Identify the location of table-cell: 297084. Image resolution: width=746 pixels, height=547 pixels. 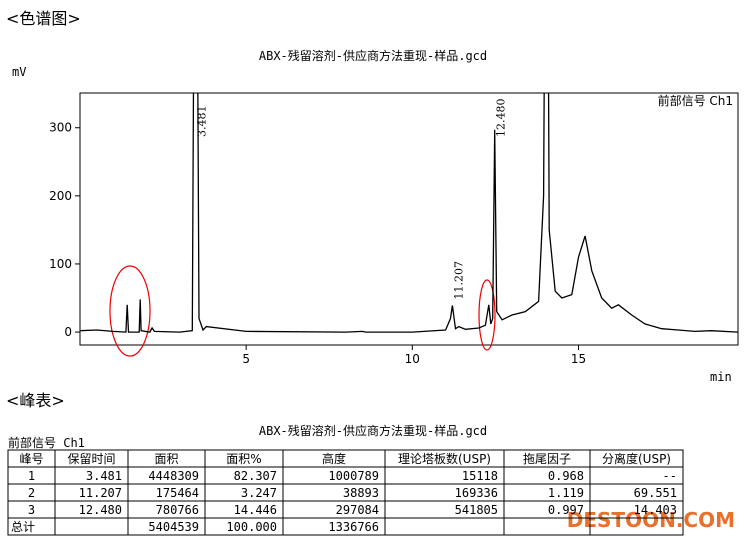
(357, 510).